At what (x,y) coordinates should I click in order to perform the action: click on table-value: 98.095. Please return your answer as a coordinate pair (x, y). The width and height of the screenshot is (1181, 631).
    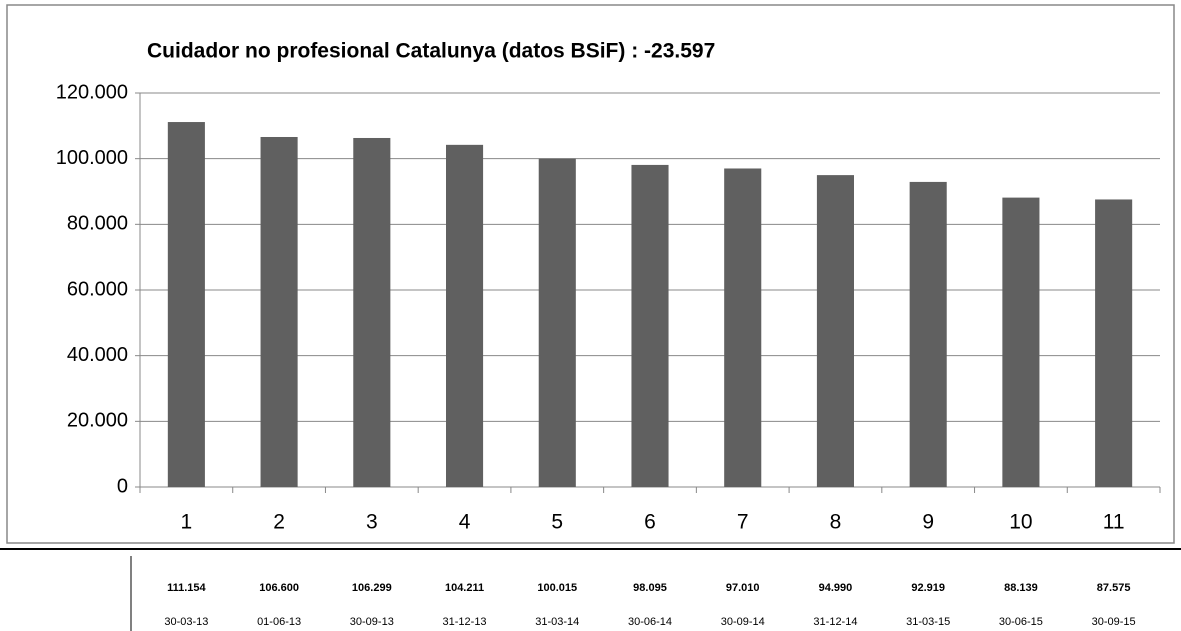
    Looking at the image, I should click on (650, 588).